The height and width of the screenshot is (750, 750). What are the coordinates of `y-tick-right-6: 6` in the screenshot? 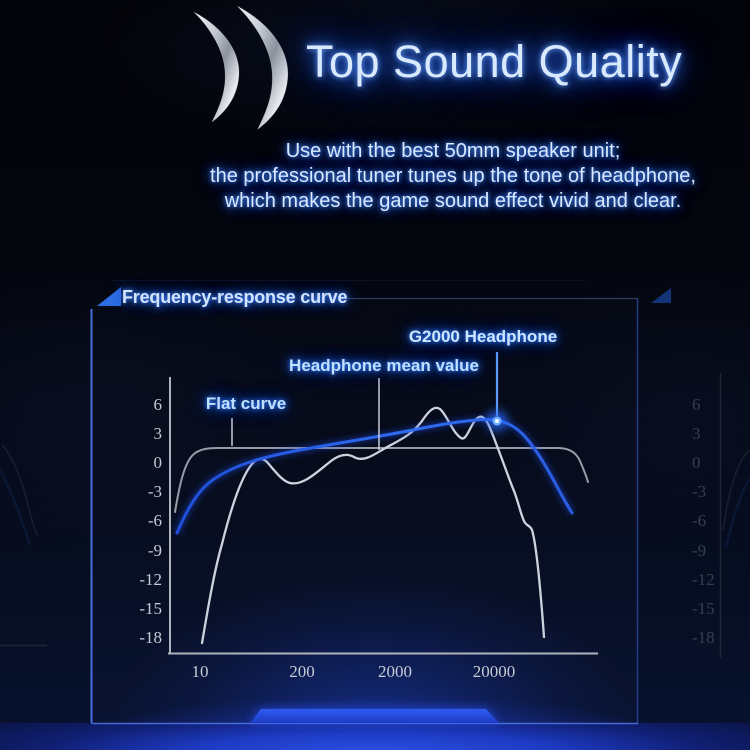 It's located at (696, 404).